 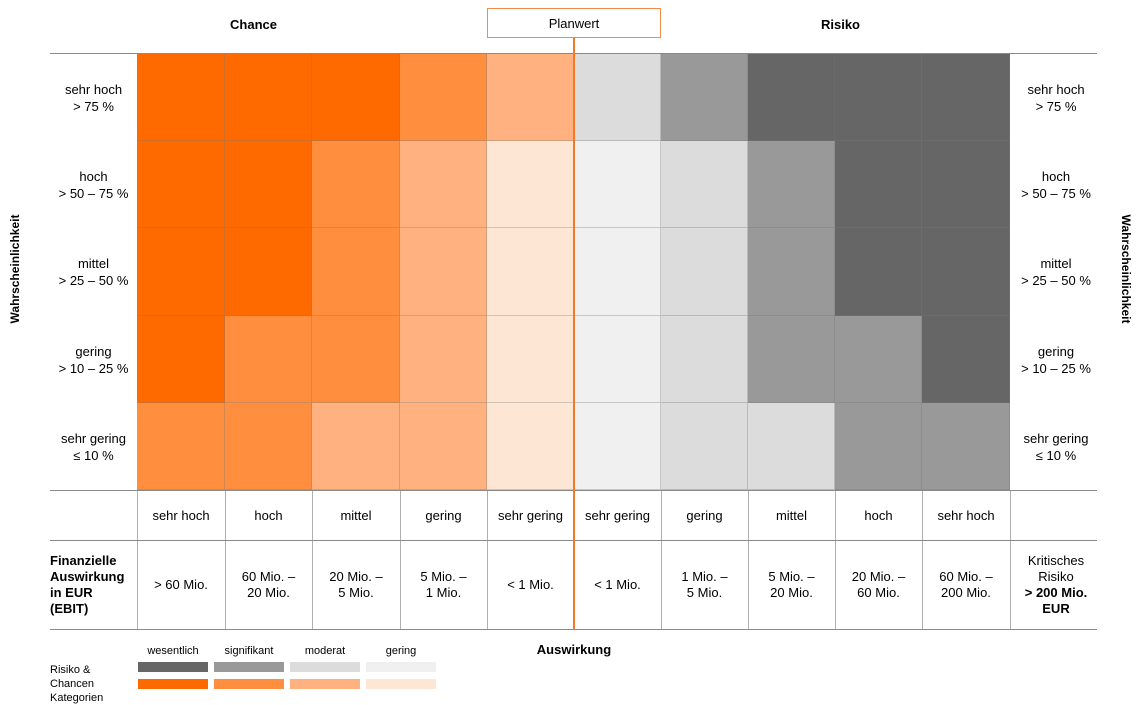 What do you see at coordinates (1056, 585) in the screenshot?
I see `critical-risk-label: Kritisches Risiko > 200 Mio. EUR` at bounding box center [1056, 585].